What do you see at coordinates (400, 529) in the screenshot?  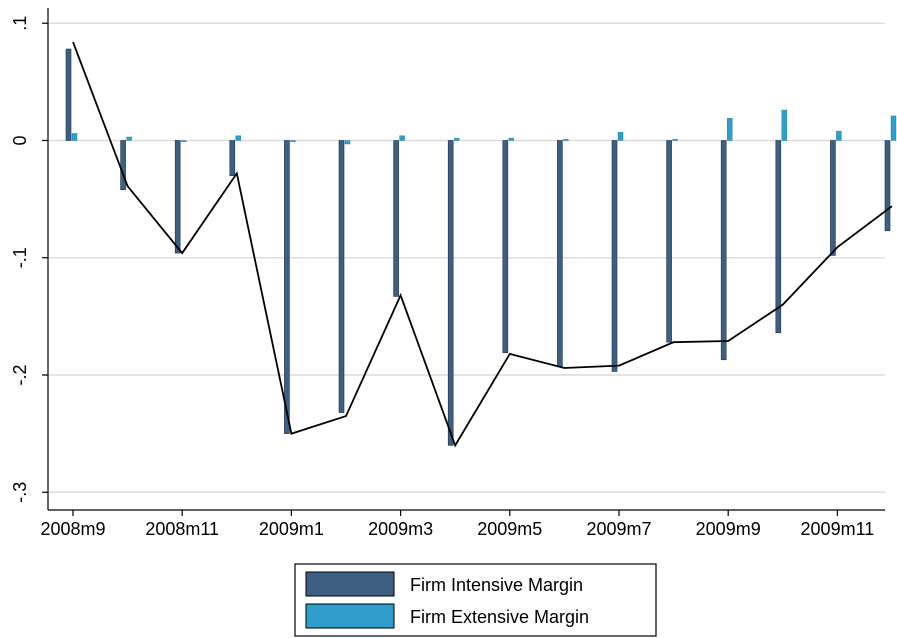 I see `x-tick-label-3: 2009m3` at bounding box center [400, 529].